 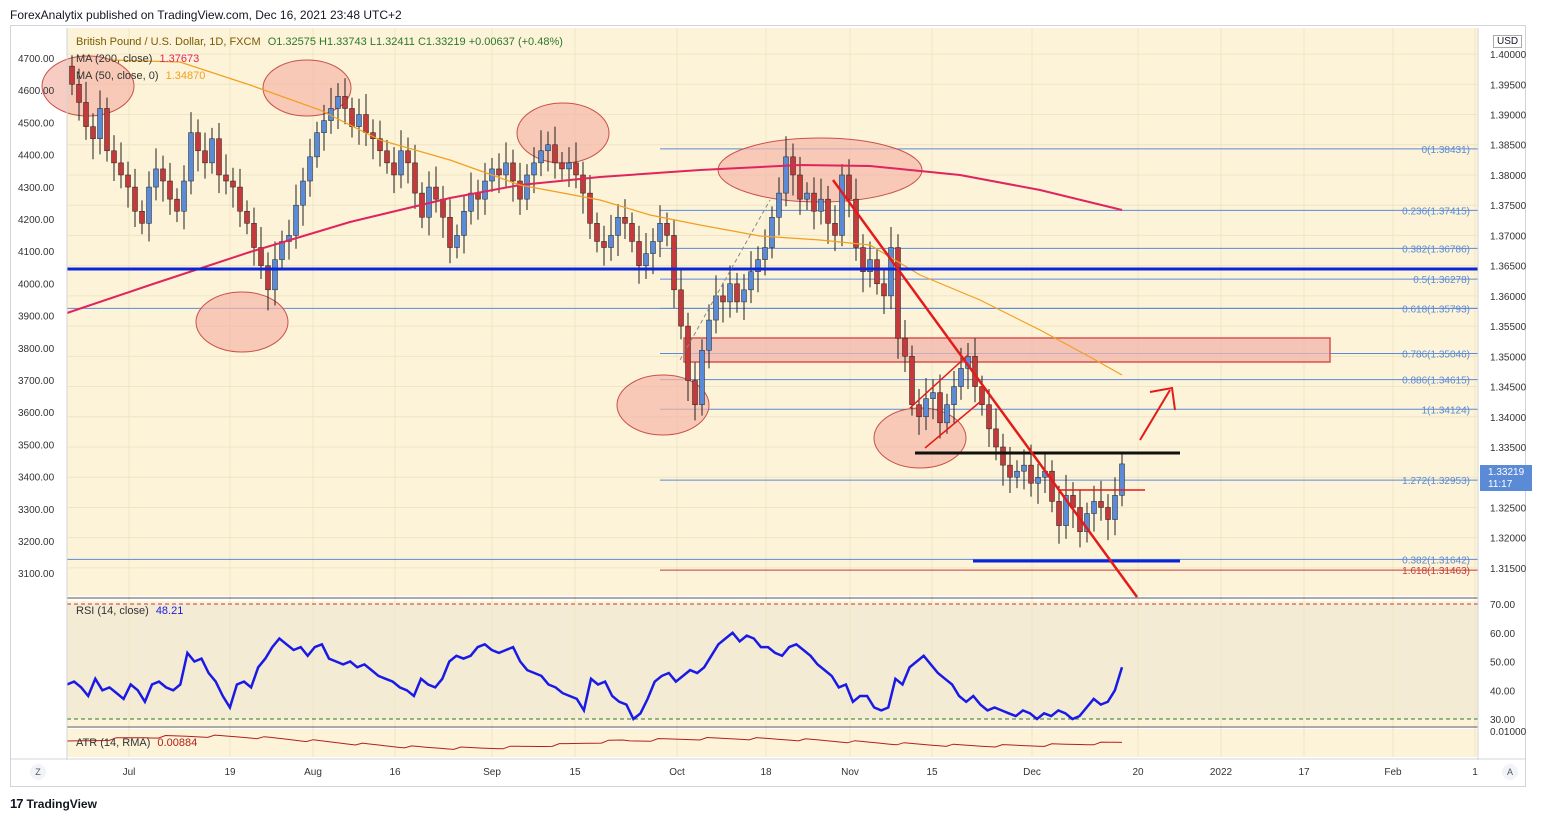 I want to click on legend-rsi: RSI (14, close) 48.21, so click(x=129, y=611).